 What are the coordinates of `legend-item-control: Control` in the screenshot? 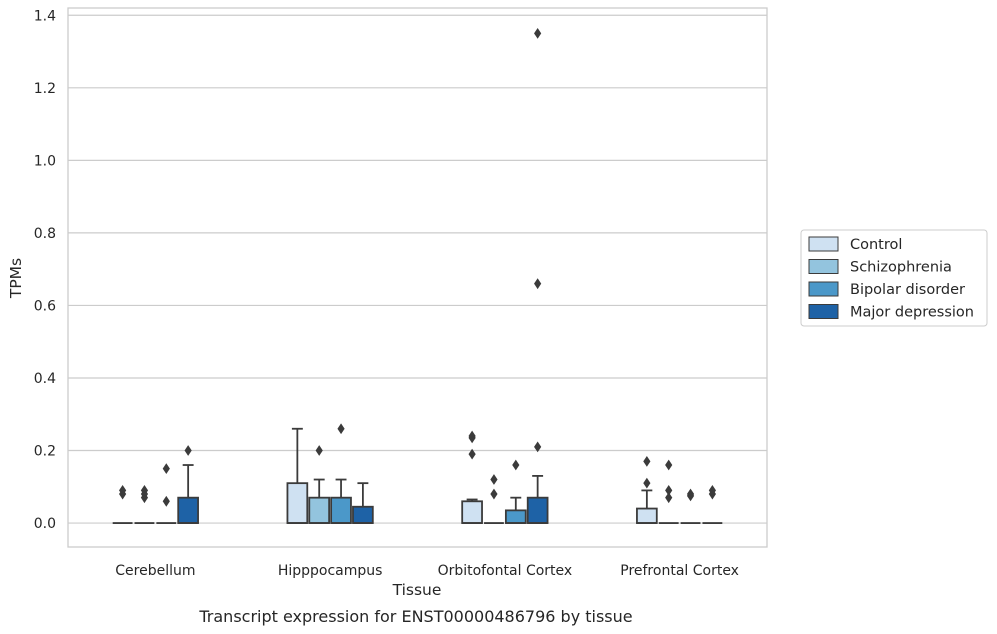 It's located at (855, 244).